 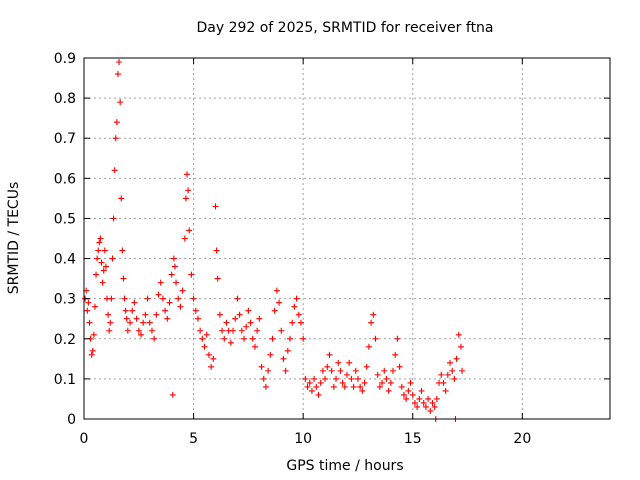 I want to click on y-tick-label: 0.4, so click(x=65, y=260).